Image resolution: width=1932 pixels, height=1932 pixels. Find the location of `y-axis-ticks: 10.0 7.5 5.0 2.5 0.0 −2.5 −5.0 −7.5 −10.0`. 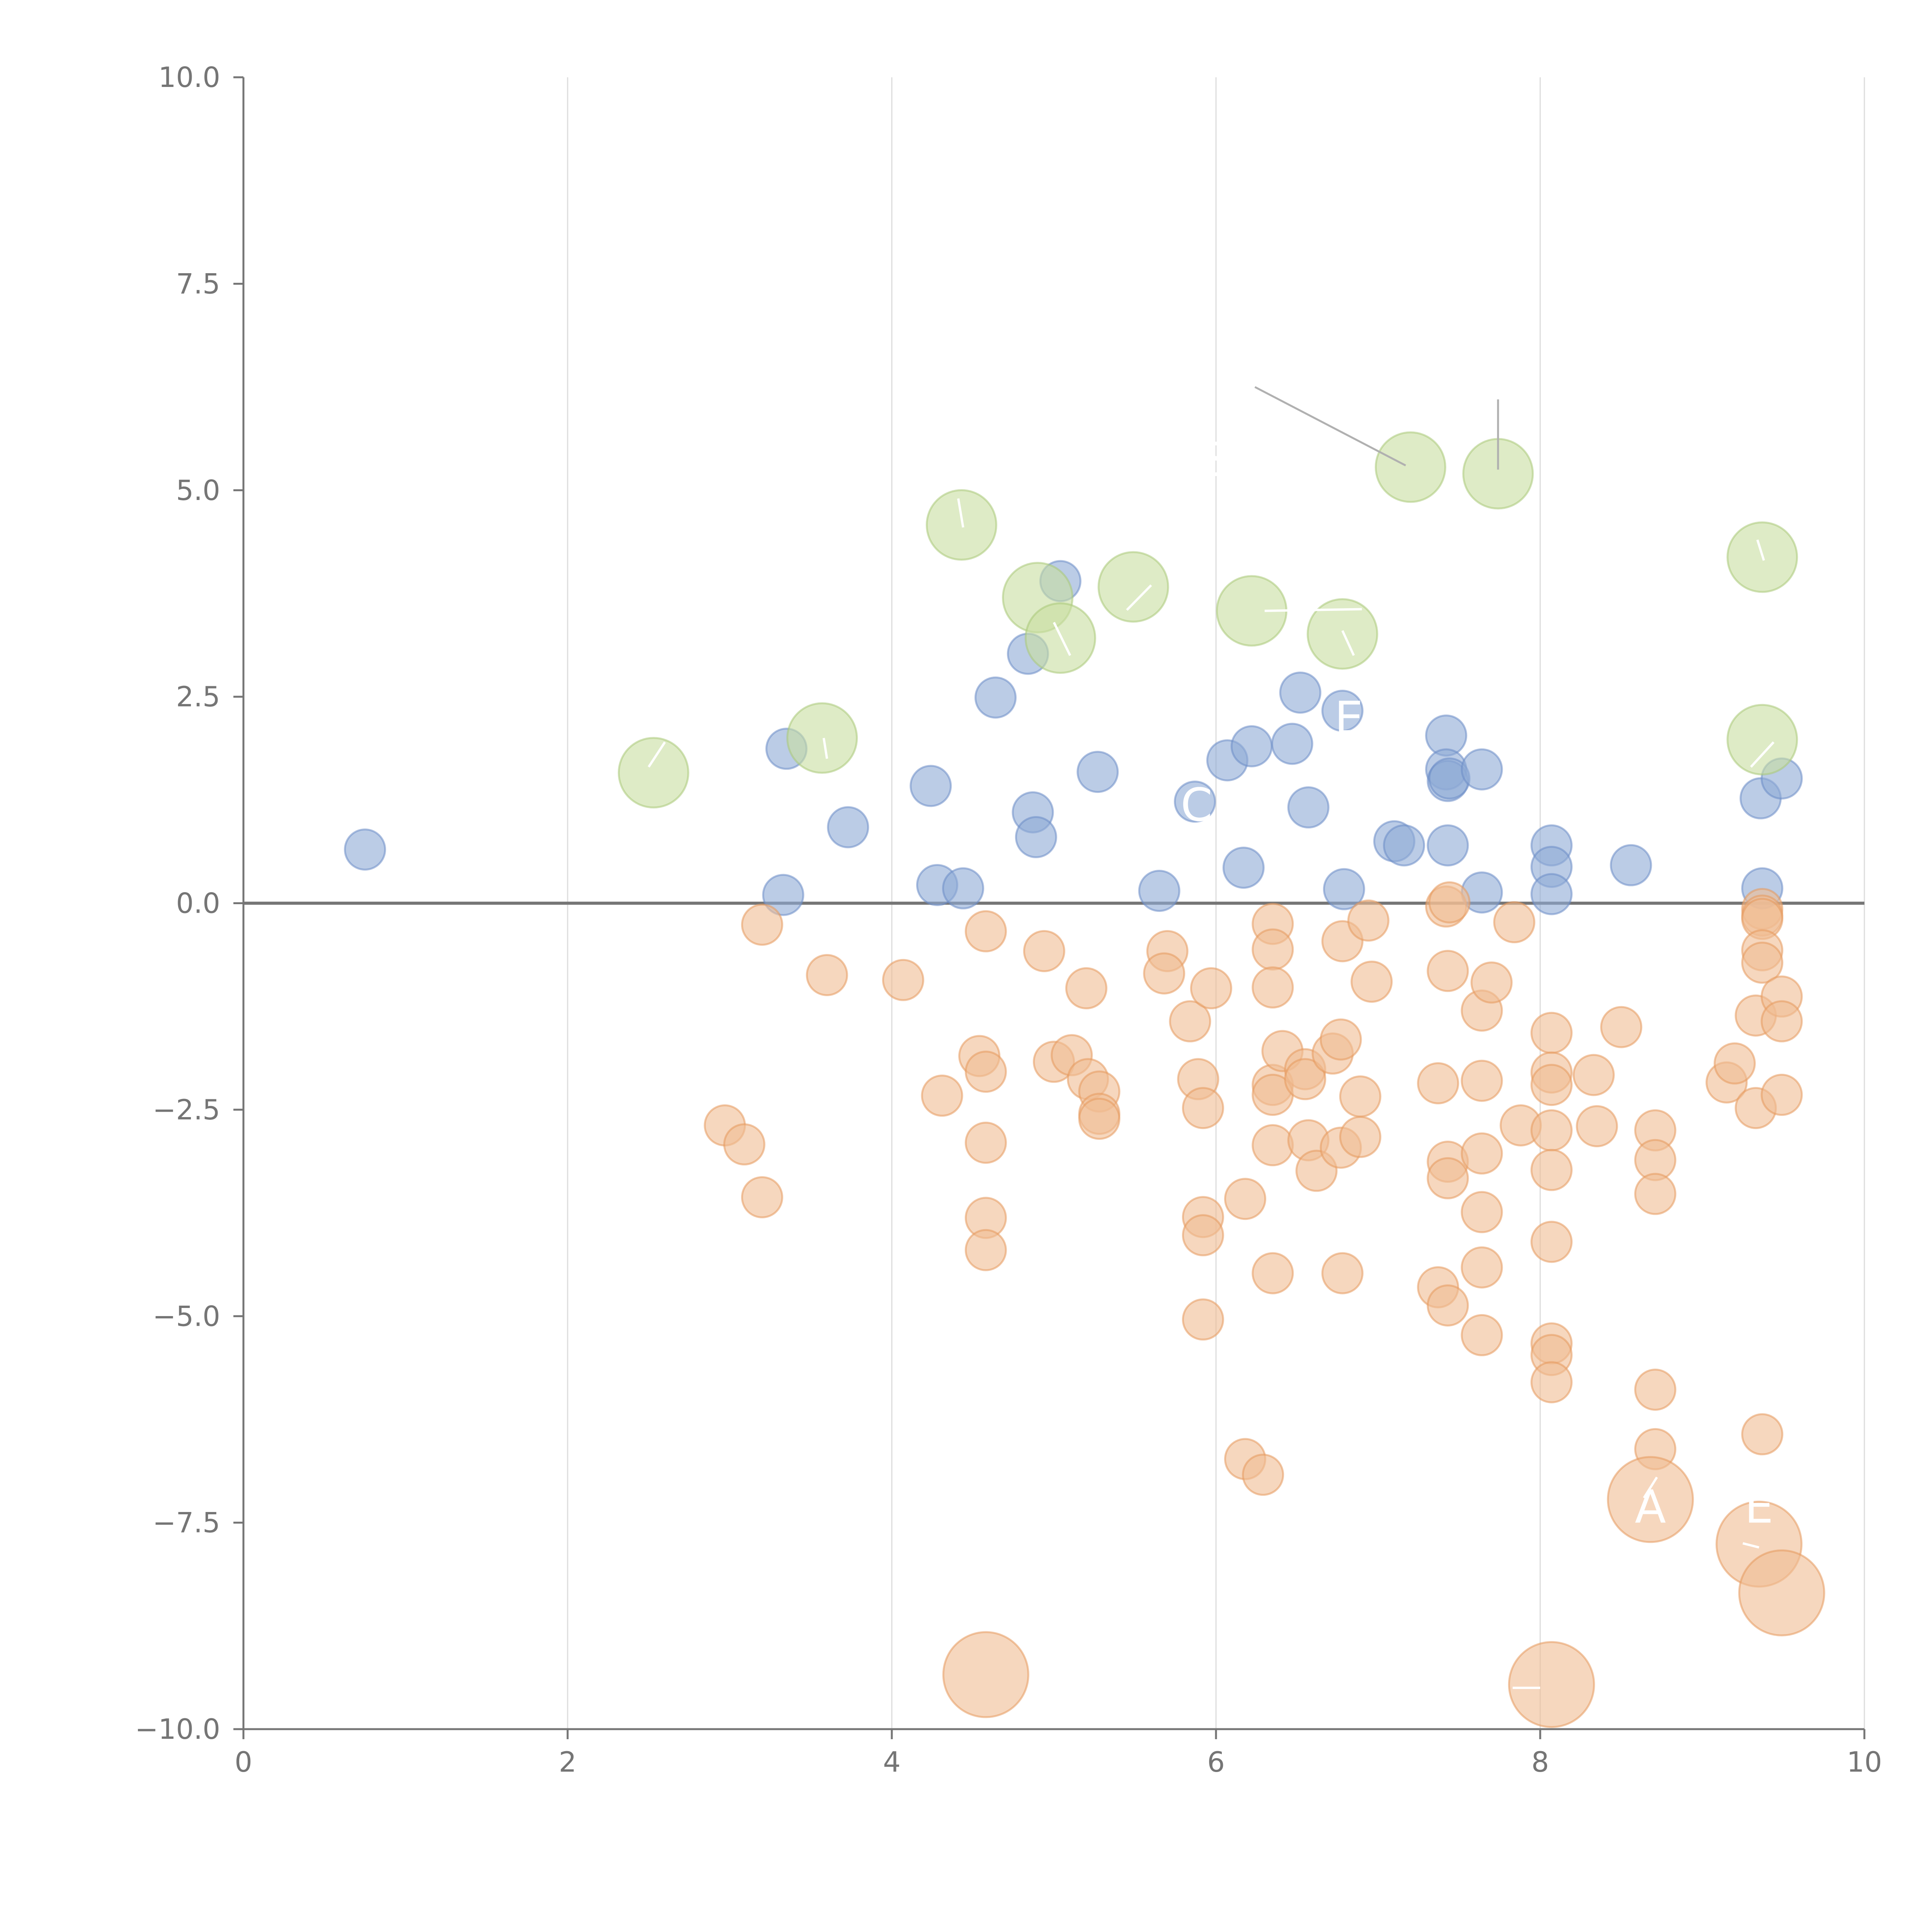

y-axis-ticks: 10.0 7.5 5.0 2.5 0.0 −2.5 −5.0 −7.5 −10.0 is located at coordinates (189, 903).